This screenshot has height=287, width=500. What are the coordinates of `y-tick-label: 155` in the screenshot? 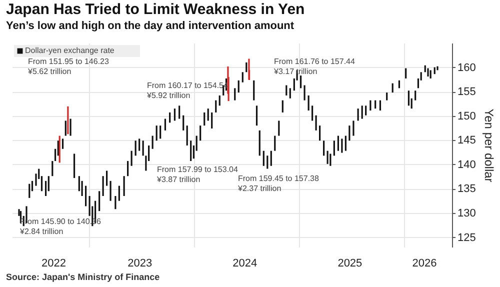 It's located at (467, 92).